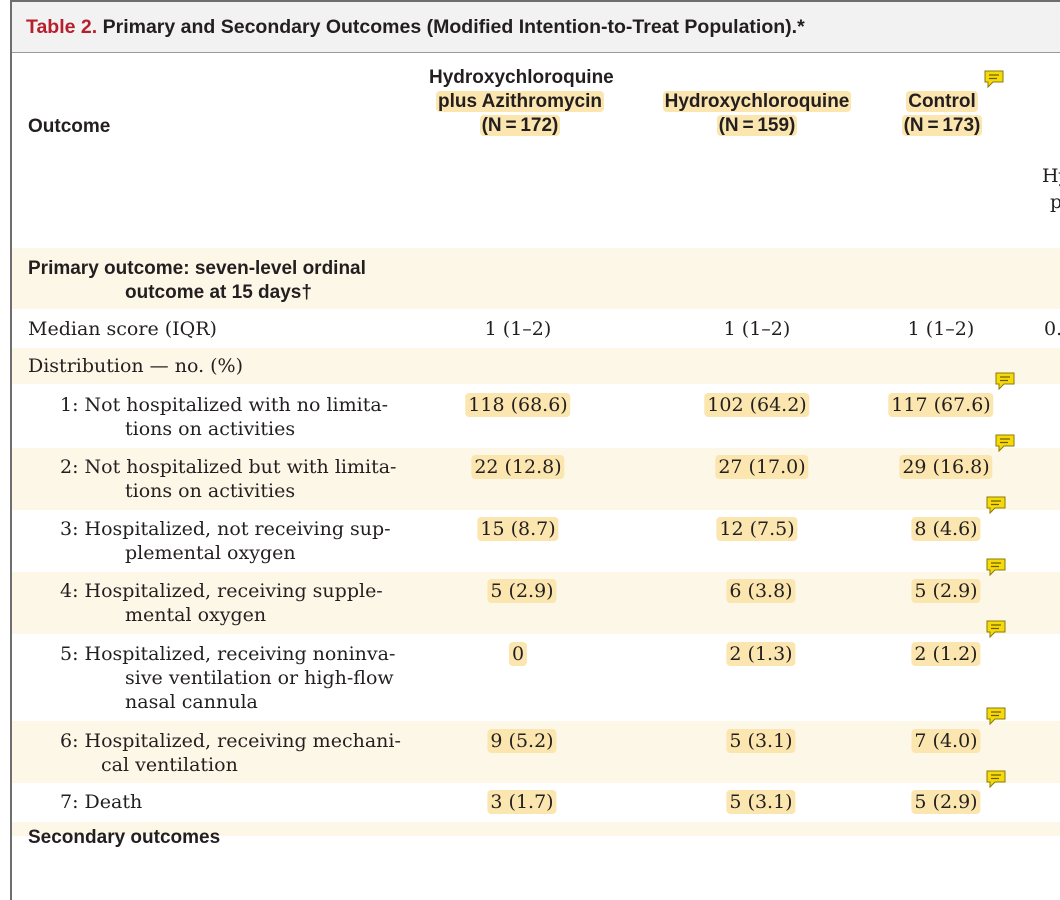 The width and height of the screenshot is (1060, 900). I want to click on row-label: nasal cannula, so click(191, 702).